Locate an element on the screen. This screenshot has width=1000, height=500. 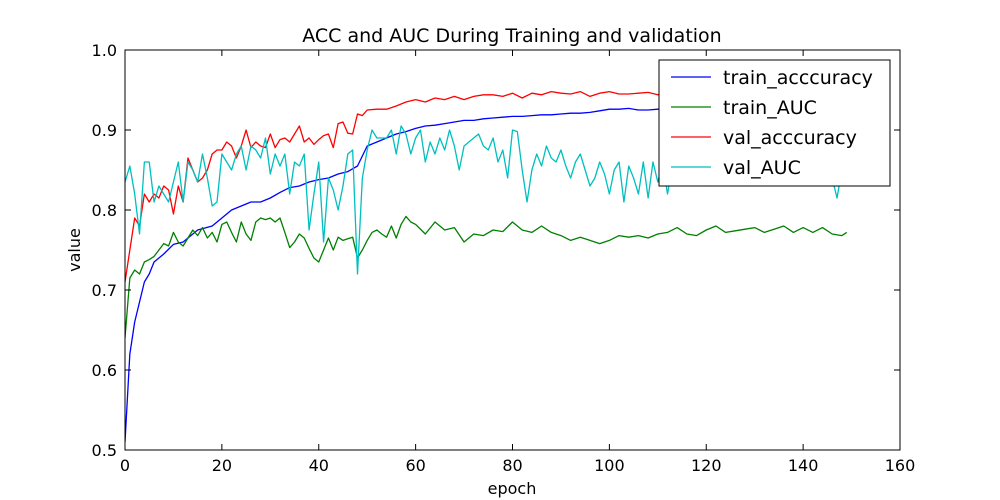
legend-label-val_AUC: val_AUC is located at coordinates (762, 168).